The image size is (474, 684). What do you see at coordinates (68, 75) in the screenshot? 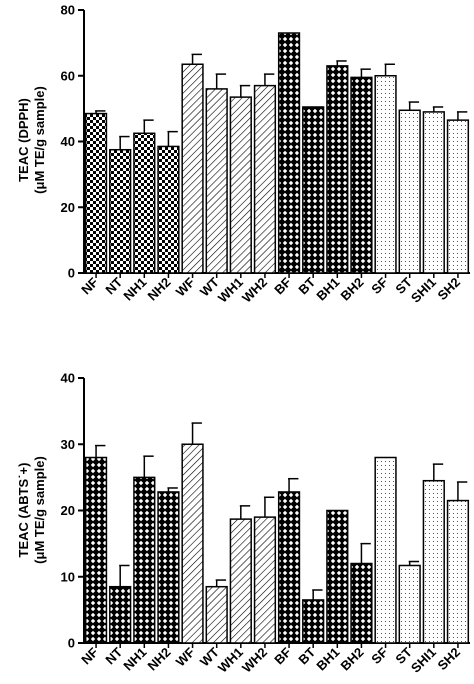
I see `y-tick-label: 60` at bounding box center [68, 75].